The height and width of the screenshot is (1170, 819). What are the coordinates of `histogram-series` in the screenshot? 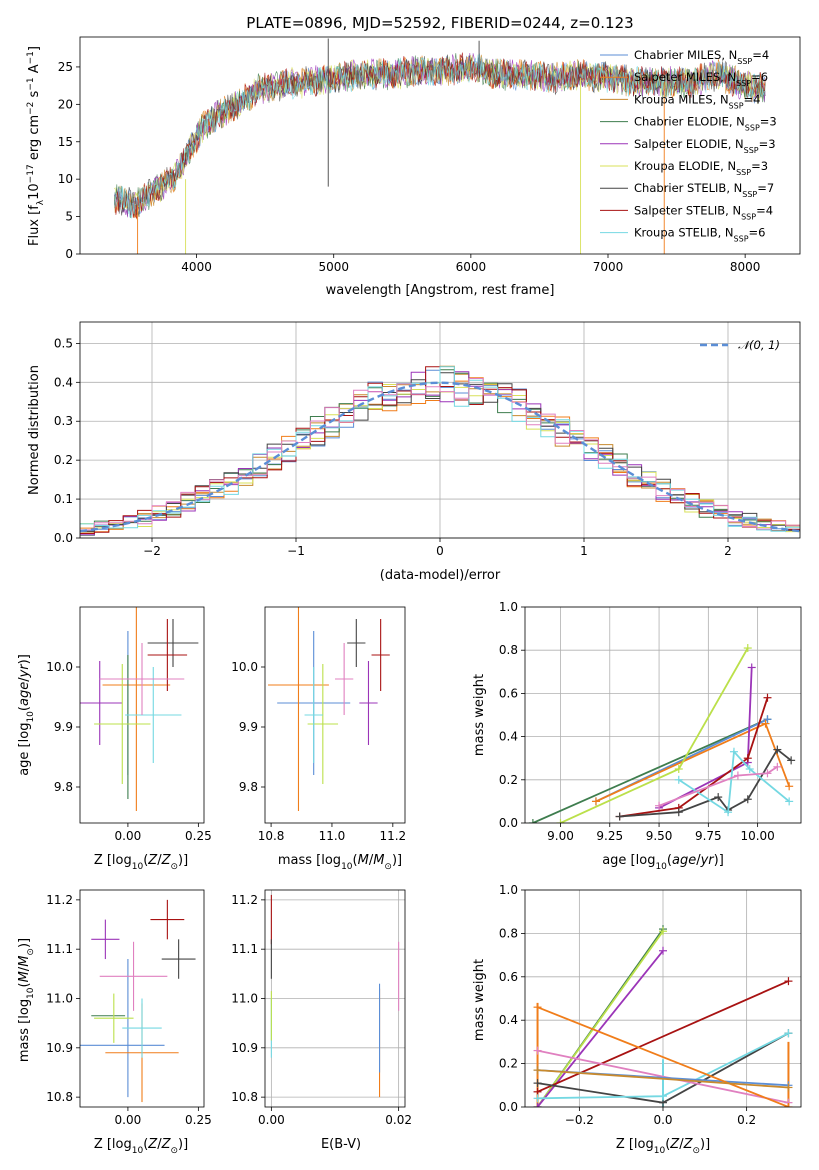 It's located at (440, 458).